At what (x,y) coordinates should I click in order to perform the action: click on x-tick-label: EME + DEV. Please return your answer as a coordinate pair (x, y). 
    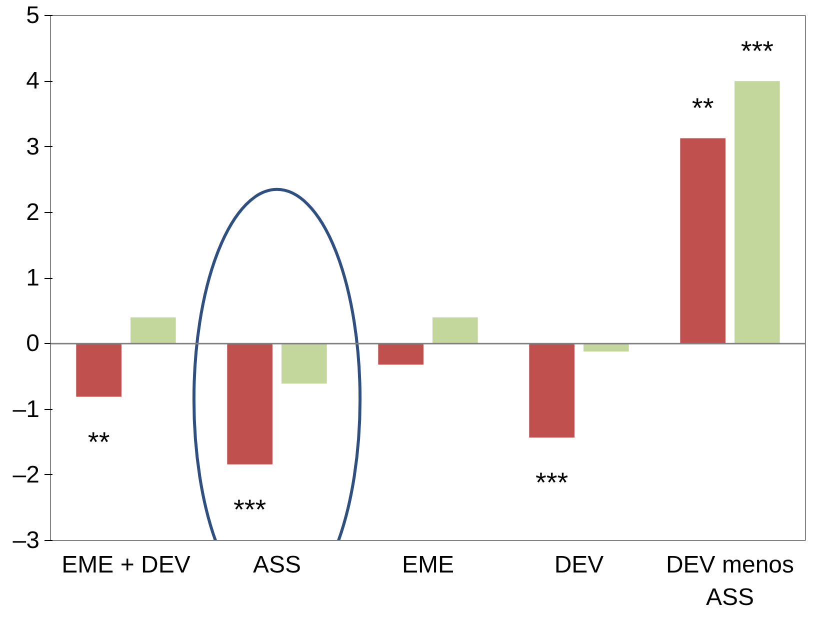
    Looking at the image, I should click on (126, 565).